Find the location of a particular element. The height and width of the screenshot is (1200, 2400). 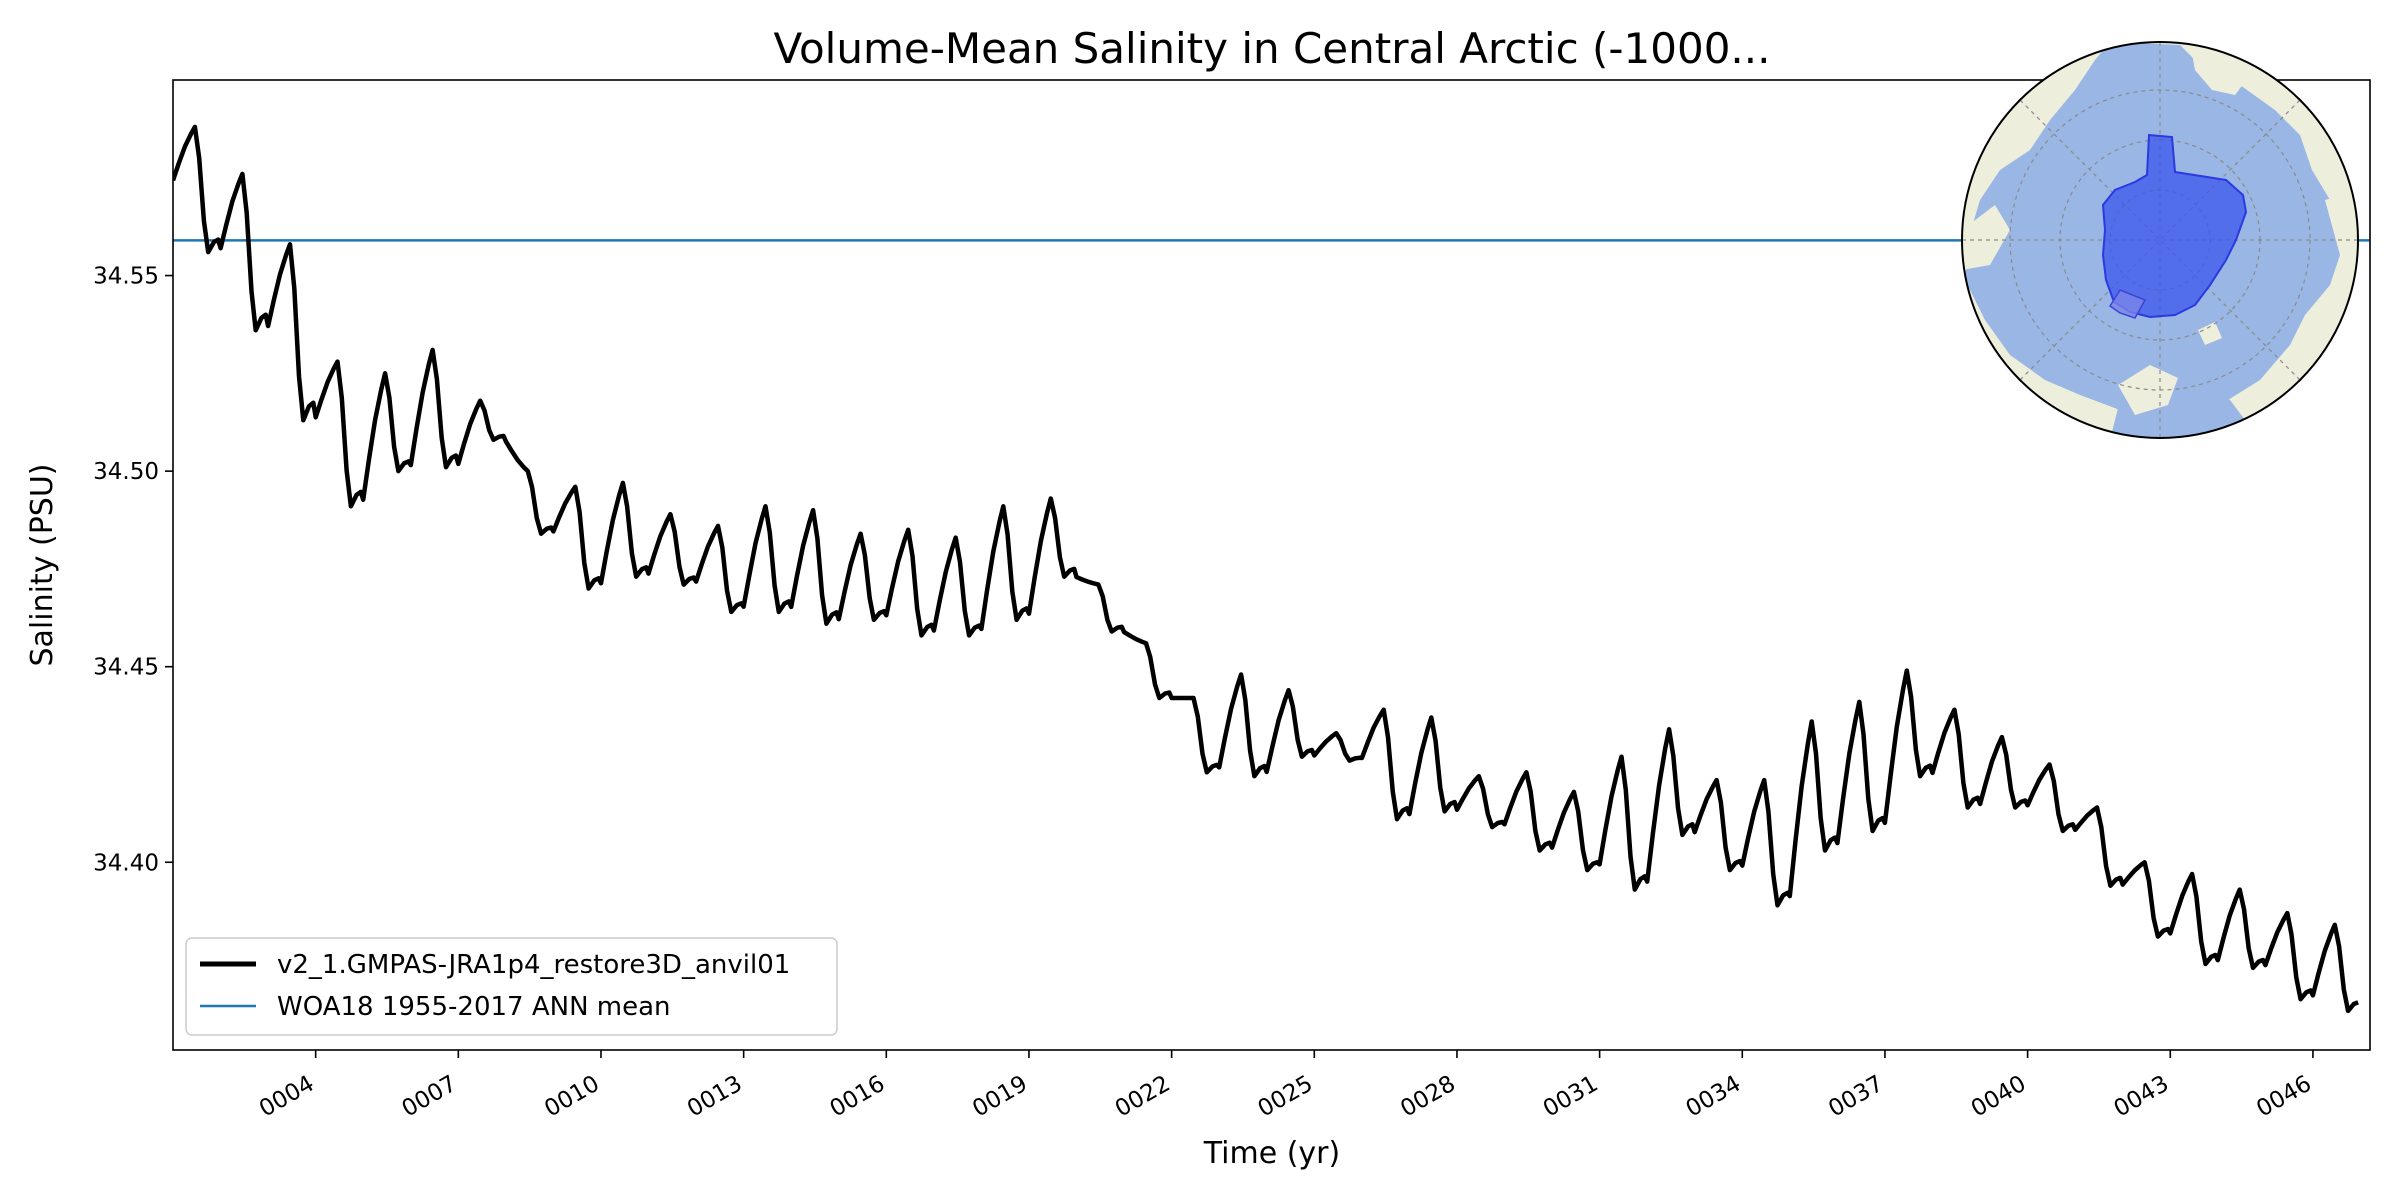

x-tick-label: 0022 is located at coordinates (1143, 1097).